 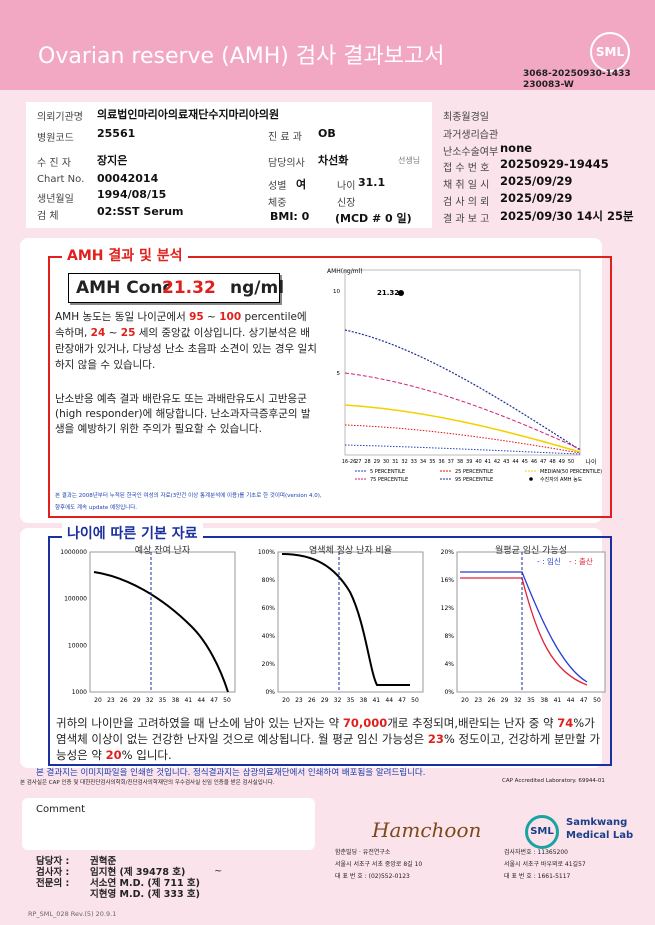 I want to click on y-tick-label: 10000, so click(x=77, y=645).